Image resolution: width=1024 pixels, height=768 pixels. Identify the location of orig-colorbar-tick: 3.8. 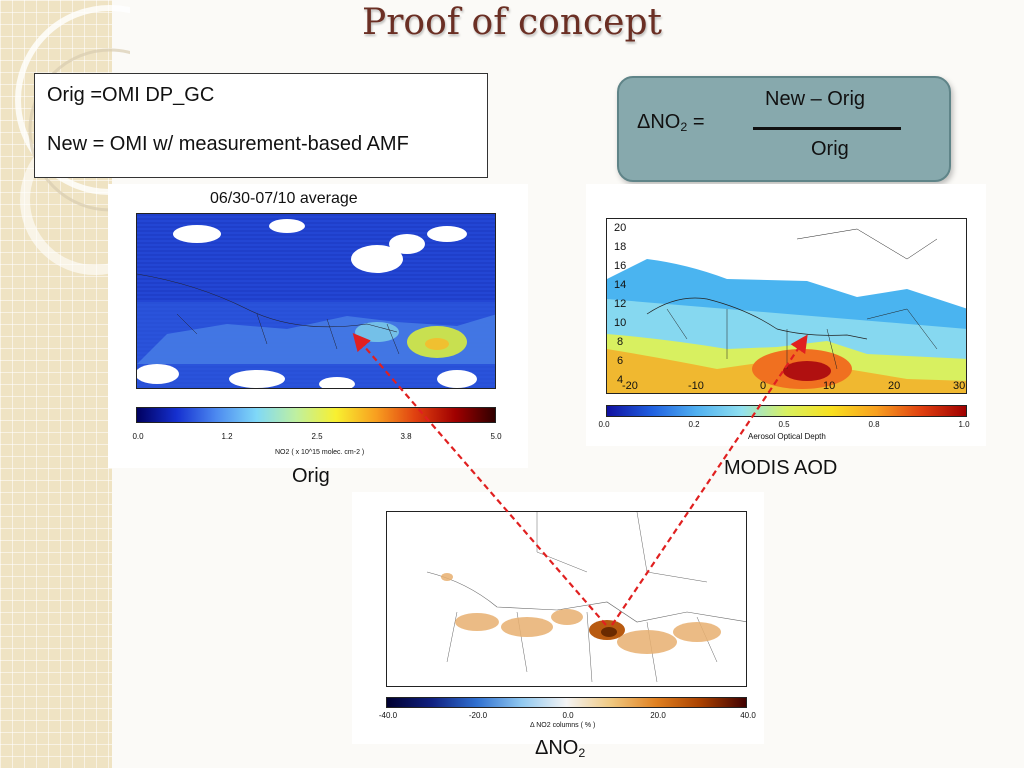
(406, 436).